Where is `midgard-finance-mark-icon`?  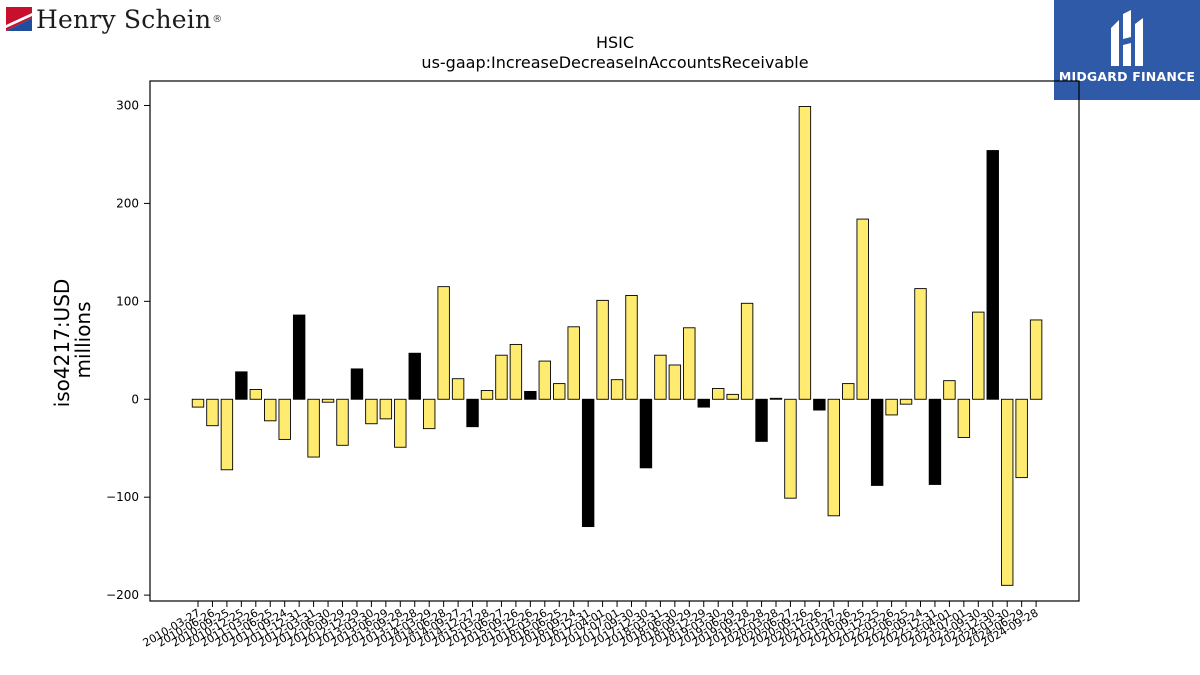 midgard-finance-mark-icon is located at coordinates (1127, 38).